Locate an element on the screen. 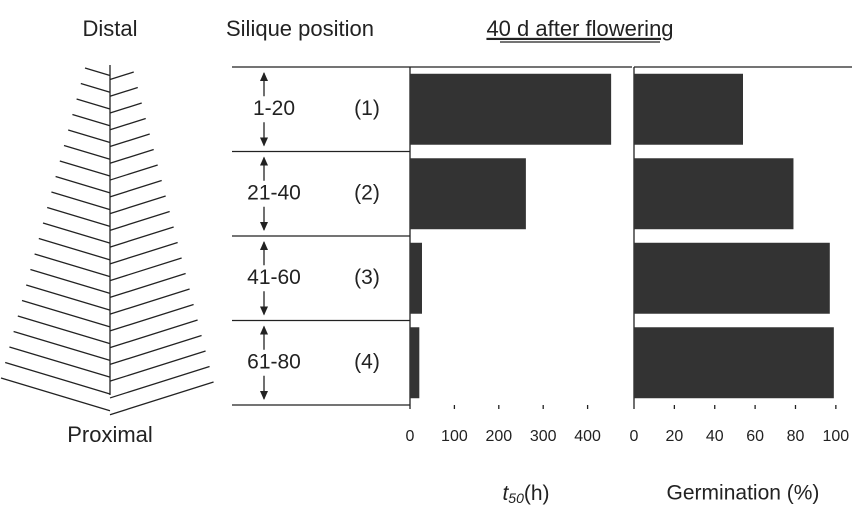  category-label: 41-60 is located at coordinates (274, 277).